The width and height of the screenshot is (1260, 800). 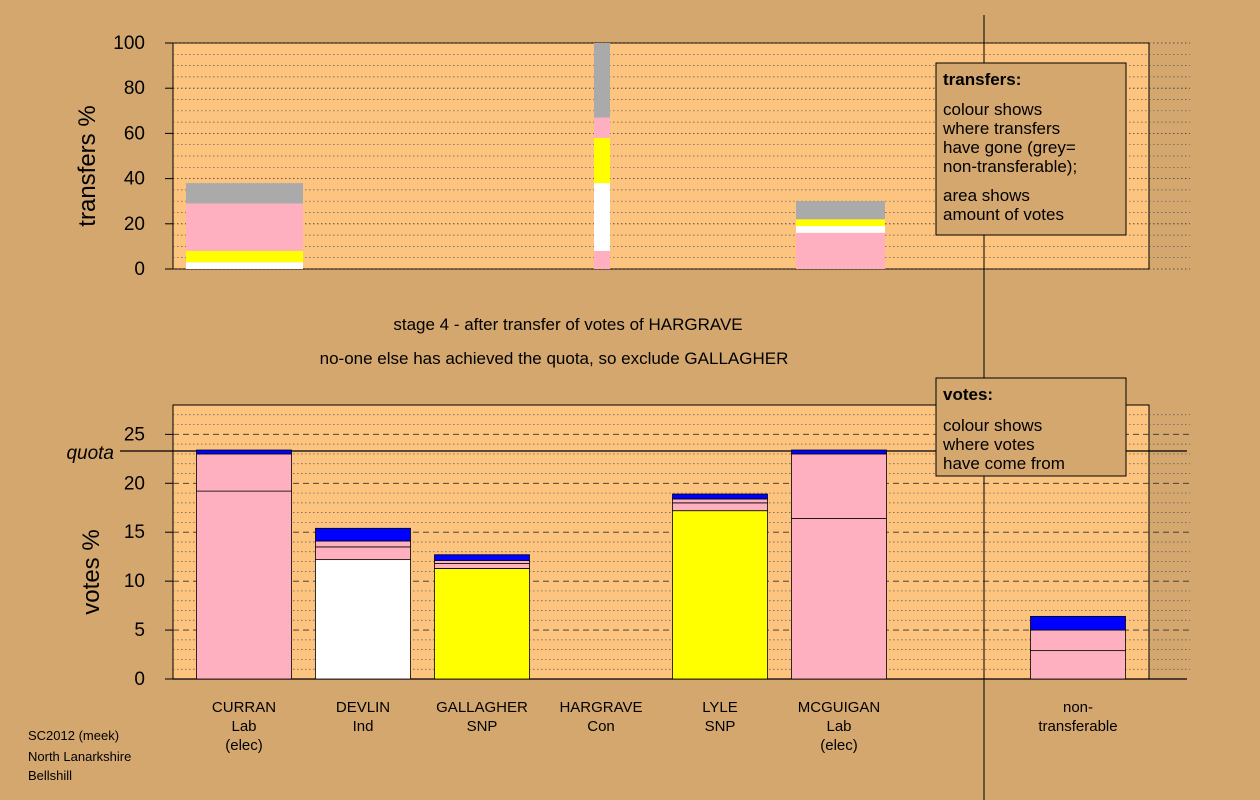 I want to click on footer-ward: Bellshill, so click(x=50, y=775).